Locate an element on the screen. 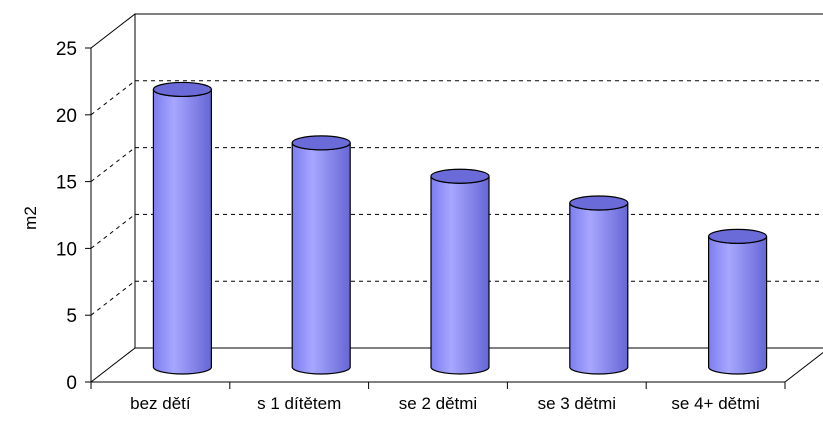 This screenshot has height=424, width=823. x-tick-label: se 3 dětmi is located at coordinates (577, 403).